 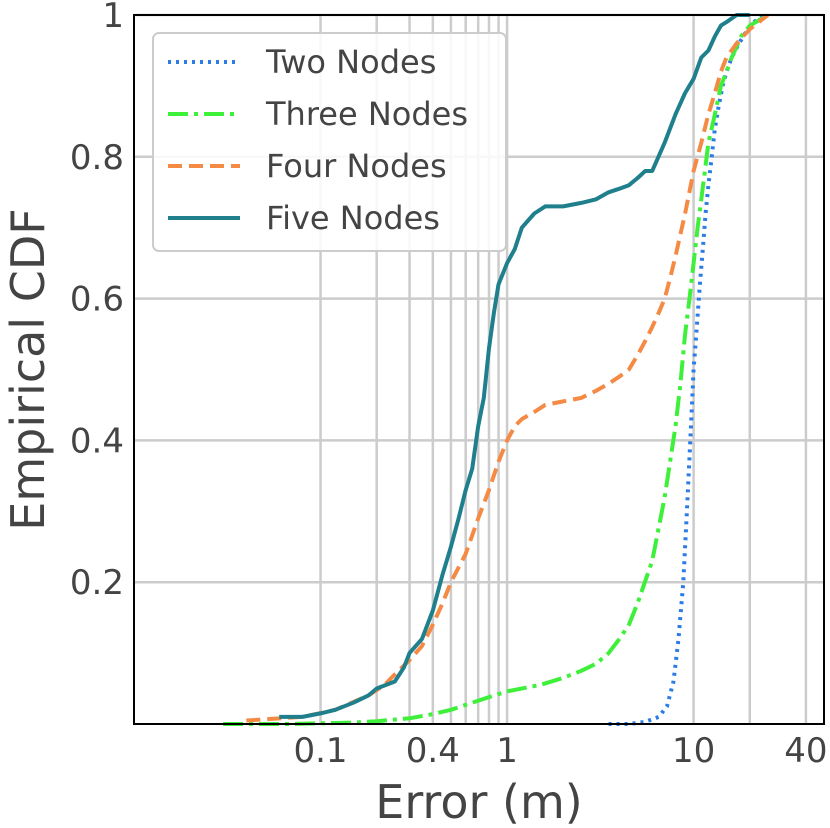 I want to click on y-tick-label: 0.8, so click(x=97, y=158).